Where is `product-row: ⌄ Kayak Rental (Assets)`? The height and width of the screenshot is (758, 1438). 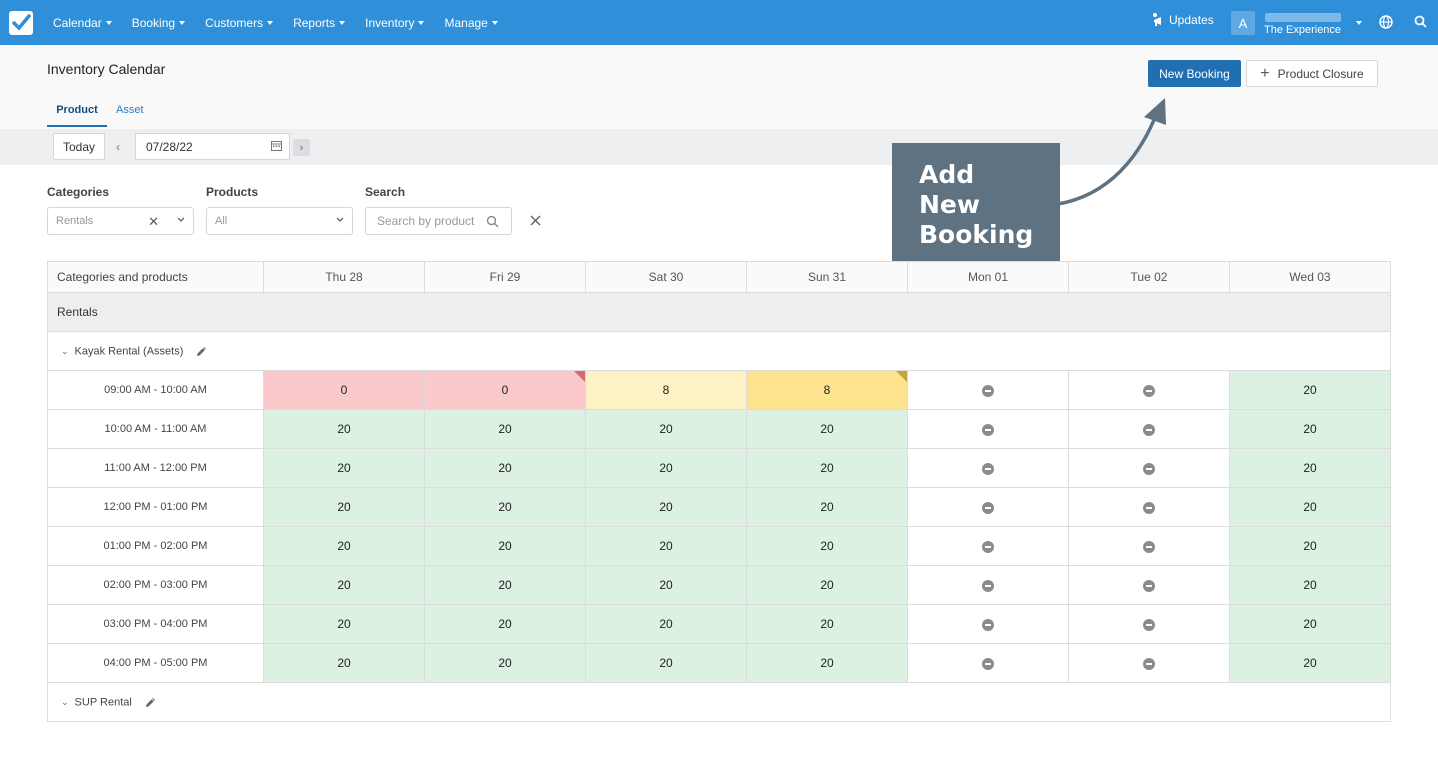 product-row: ⌄ Kayak Rental (Assets) is located at coordinates (719, 351).